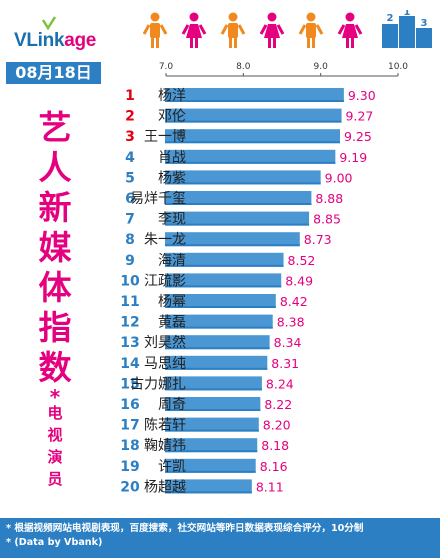 This screenshot has width=440, height=558. Describe the element at coordinates (294, 301) in the screenshot. I see `value-label: 8.42` at that location.